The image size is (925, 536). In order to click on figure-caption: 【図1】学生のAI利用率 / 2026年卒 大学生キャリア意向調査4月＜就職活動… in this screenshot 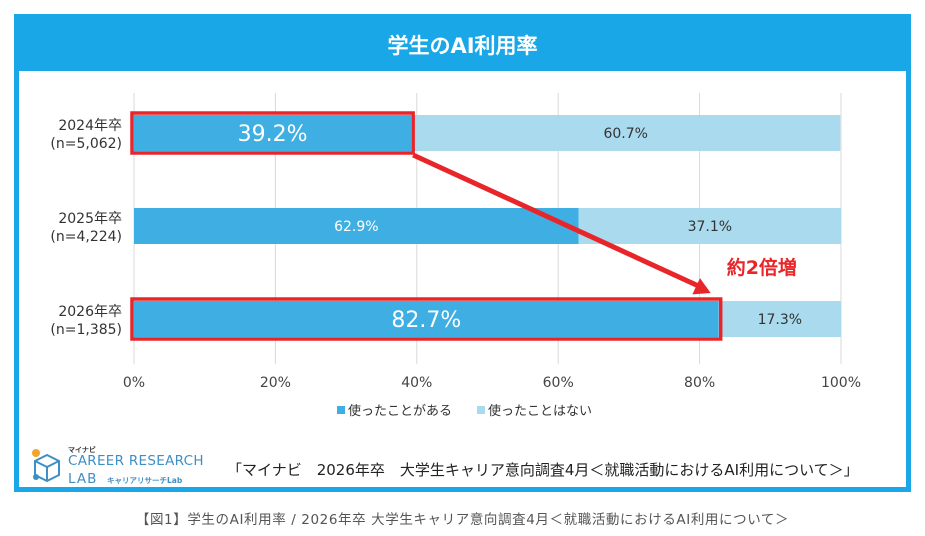, I will do `click(462, 520)`.